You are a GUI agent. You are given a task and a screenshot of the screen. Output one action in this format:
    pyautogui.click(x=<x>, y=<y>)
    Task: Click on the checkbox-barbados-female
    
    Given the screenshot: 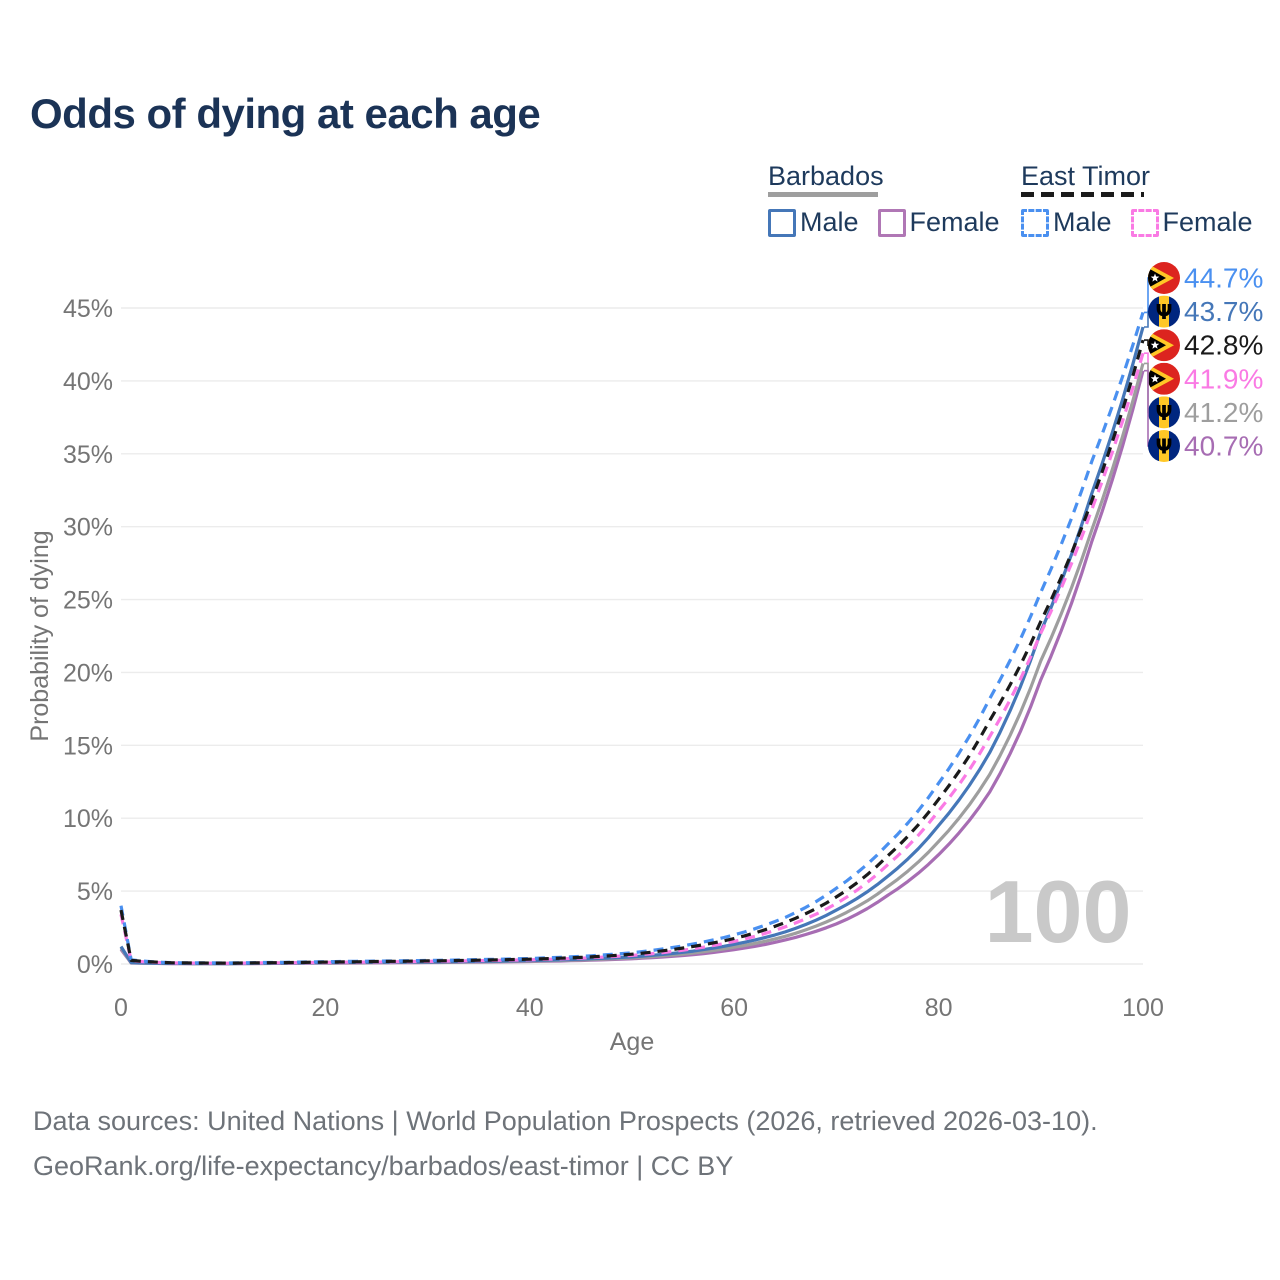 What is the action you would take?
    pyautogui.click(x=891, y=222)
    